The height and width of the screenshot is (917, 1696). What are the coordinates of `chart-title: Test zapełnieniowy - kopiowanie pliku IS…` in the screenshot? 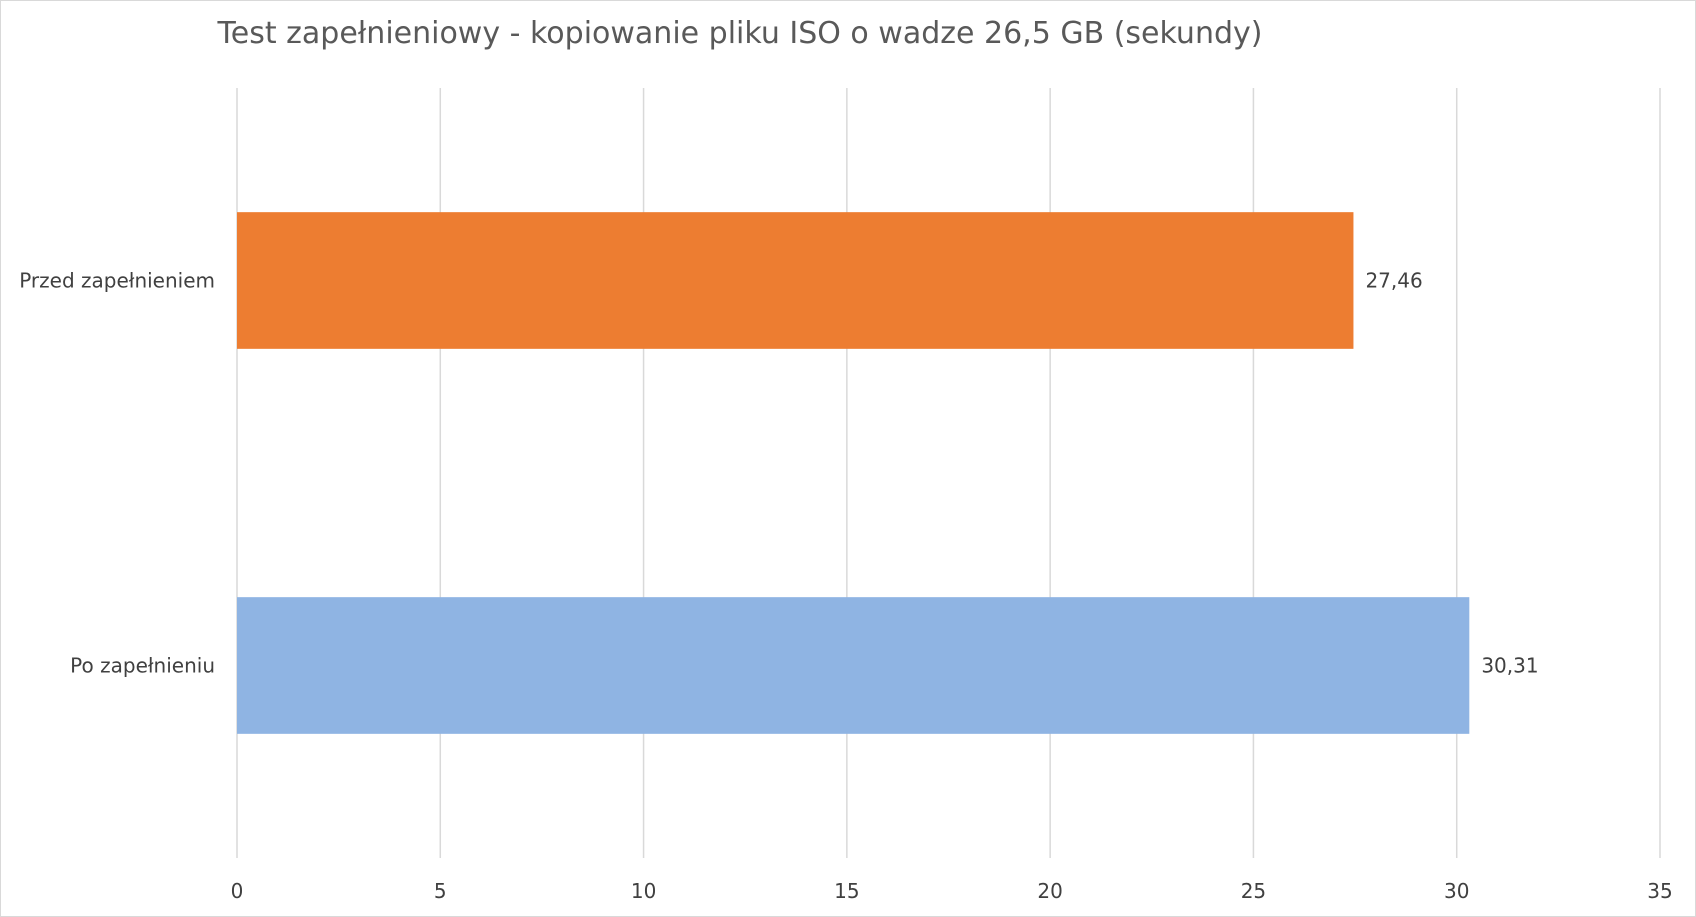 It's located at (740, 33).